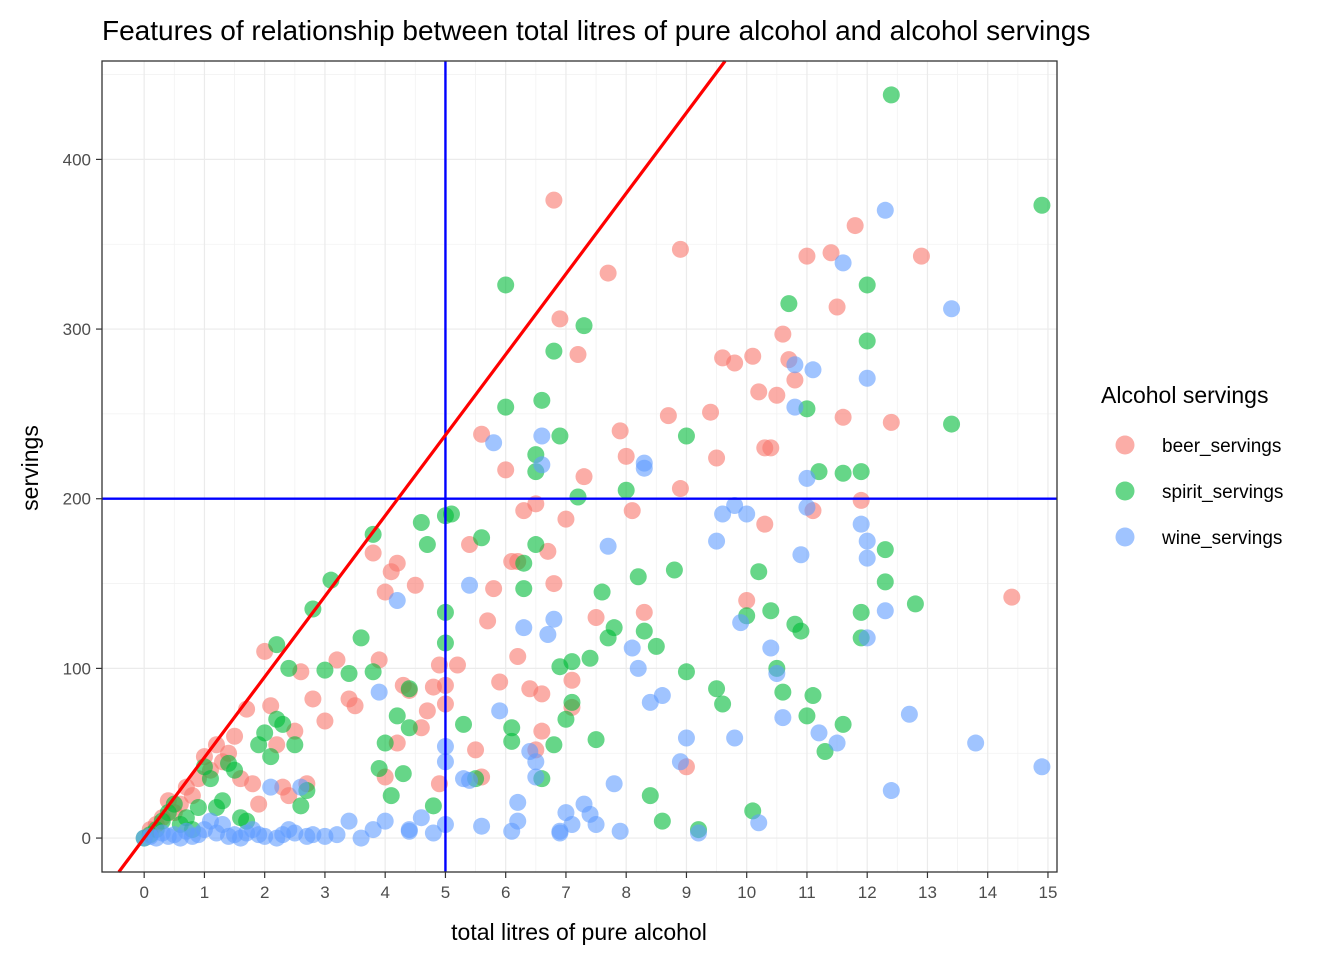 The height and width of the screenshot is (960, 1344). Describe the element at coordinates (1125, 537) in the screenshot. I see `legend-key-wine-servings` at that location.